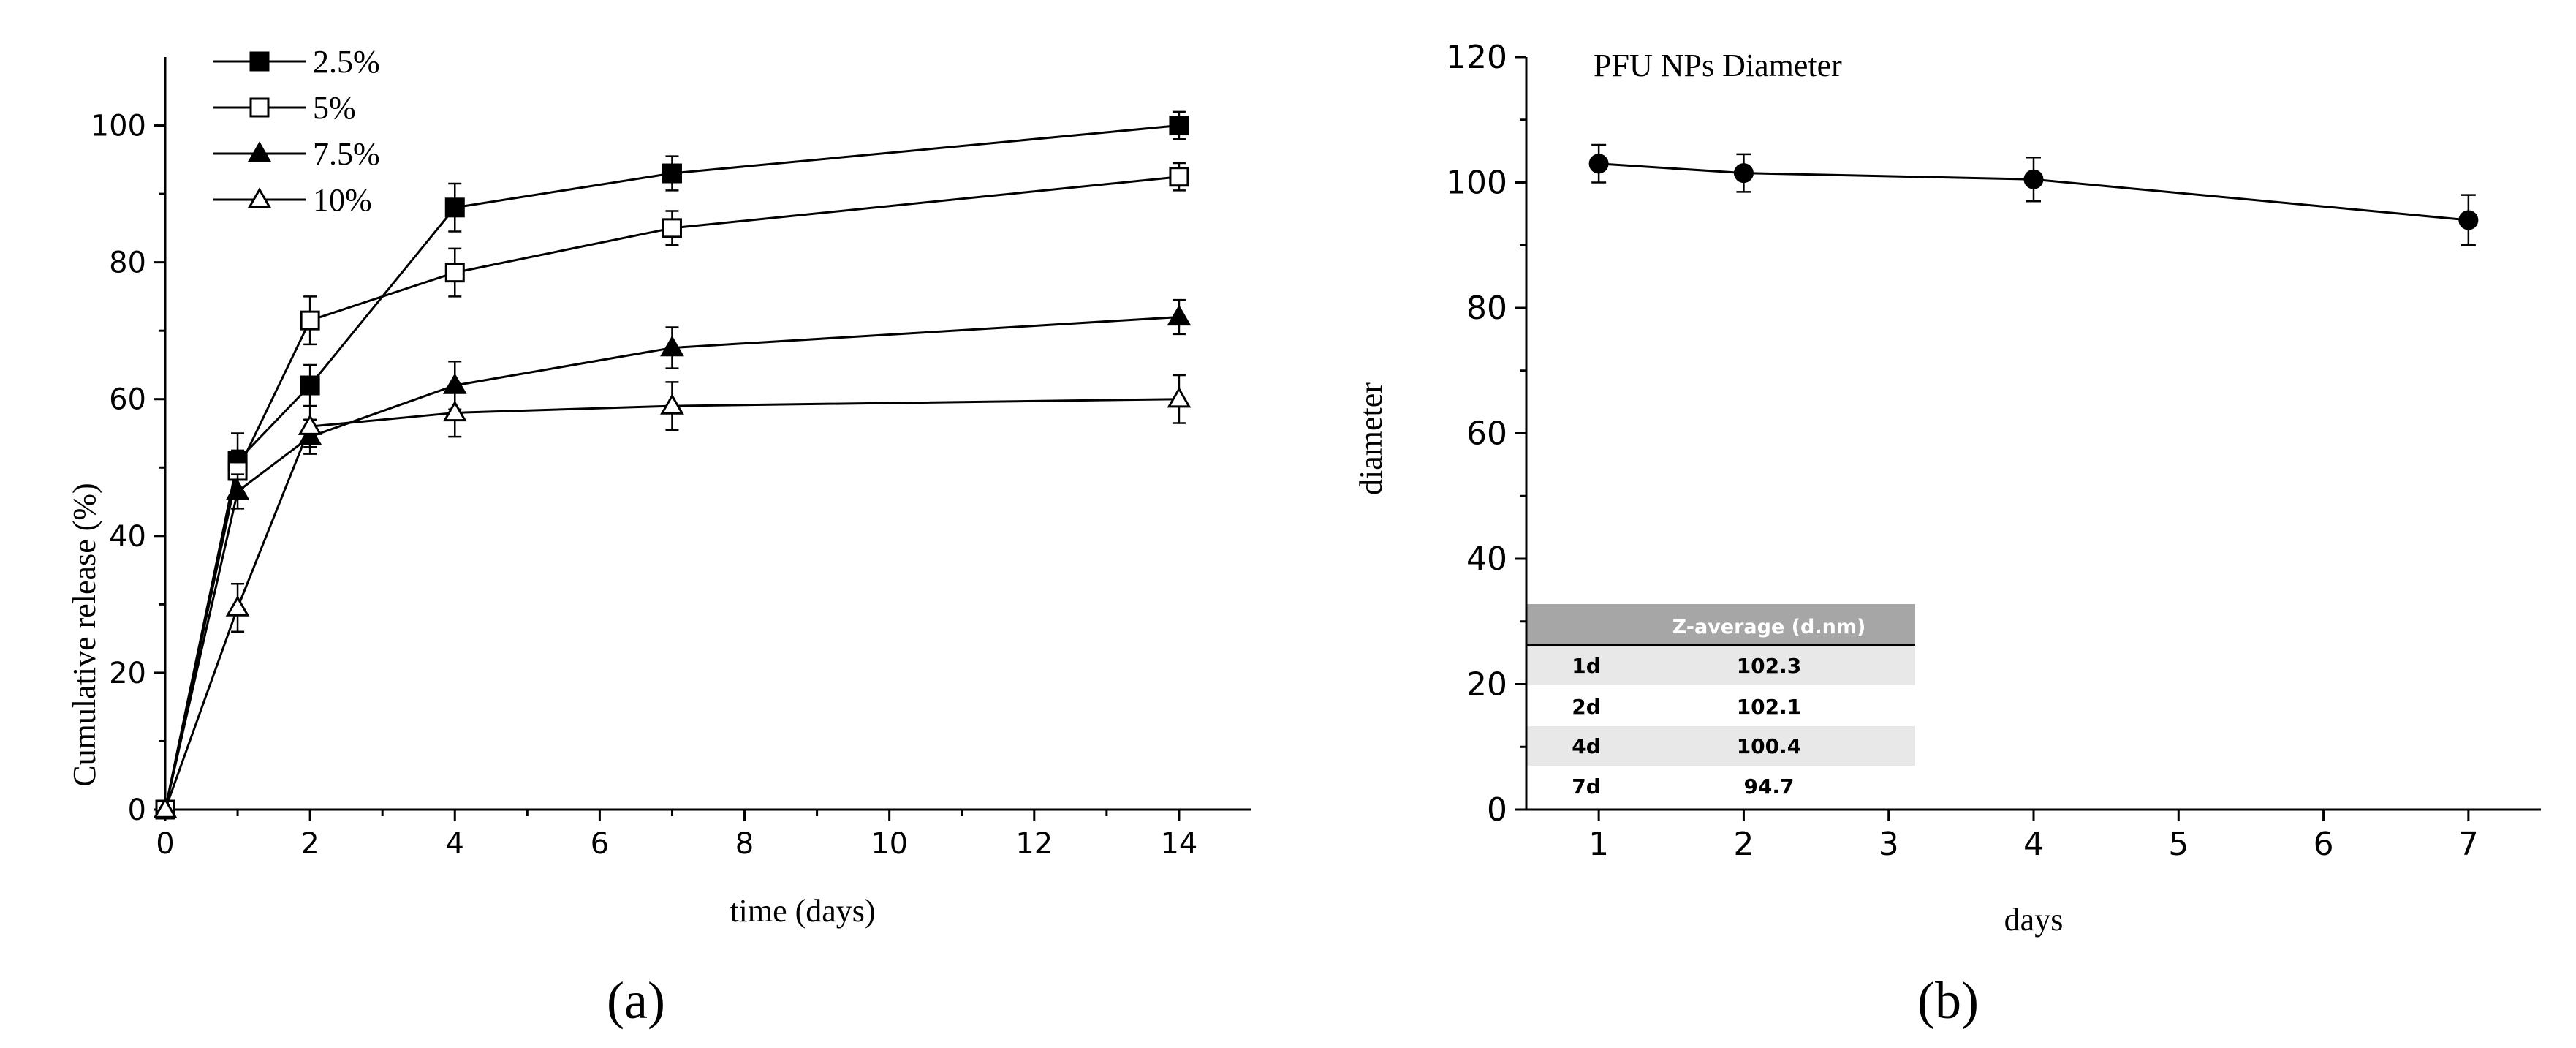 The width and height of the screenshot is (2576, 1048). What do you see at coordinates (600, 844) in the screenshot?
I see `a-x-tick-label: 6` at bounding box center [600, 844].